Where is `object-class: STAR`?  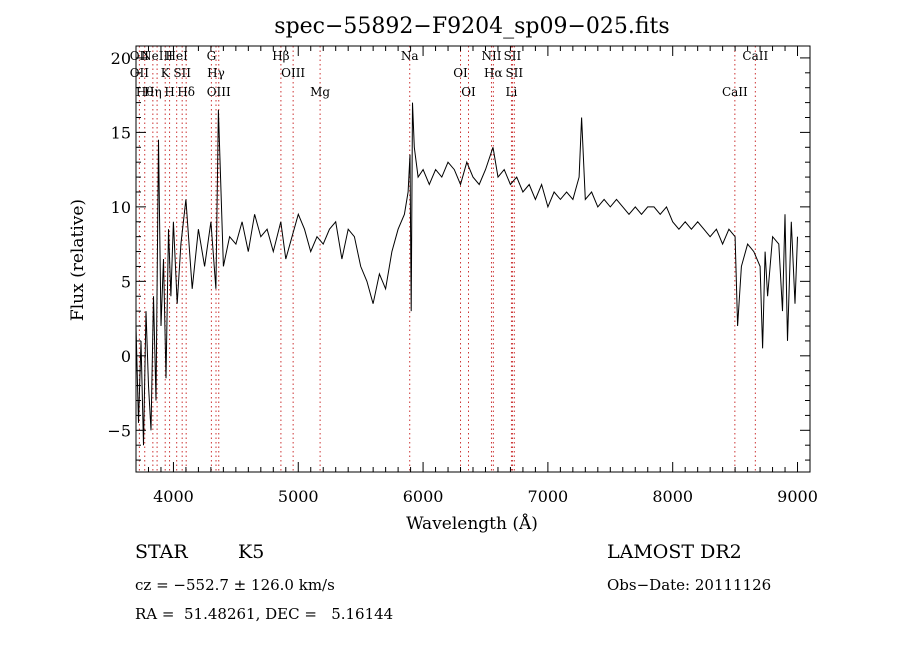 object-class: STAR is located at coordinates (161, 552).